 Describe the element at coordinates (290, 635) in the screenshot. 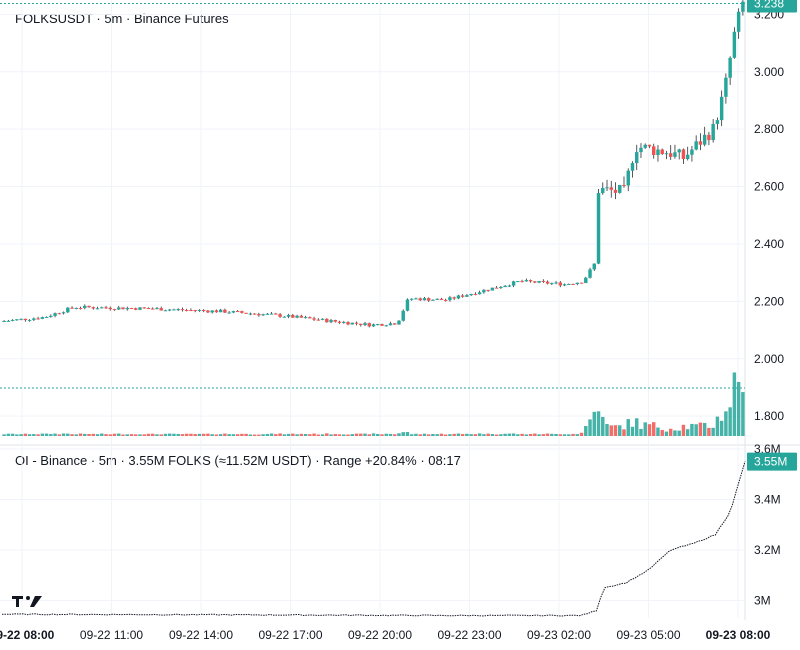

I see `time-tick-label: 09-22 17:00` at that location.